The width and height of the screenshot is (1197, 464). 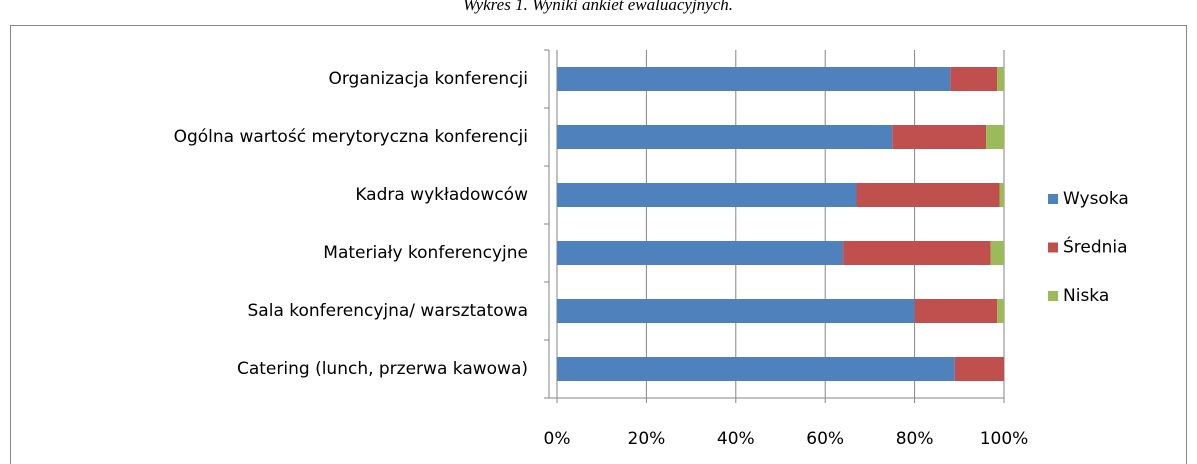 I want to click on chart-title: Wykres 1. Wyniki ankiet ewaluacyjnych., so click(x=598, y=7).